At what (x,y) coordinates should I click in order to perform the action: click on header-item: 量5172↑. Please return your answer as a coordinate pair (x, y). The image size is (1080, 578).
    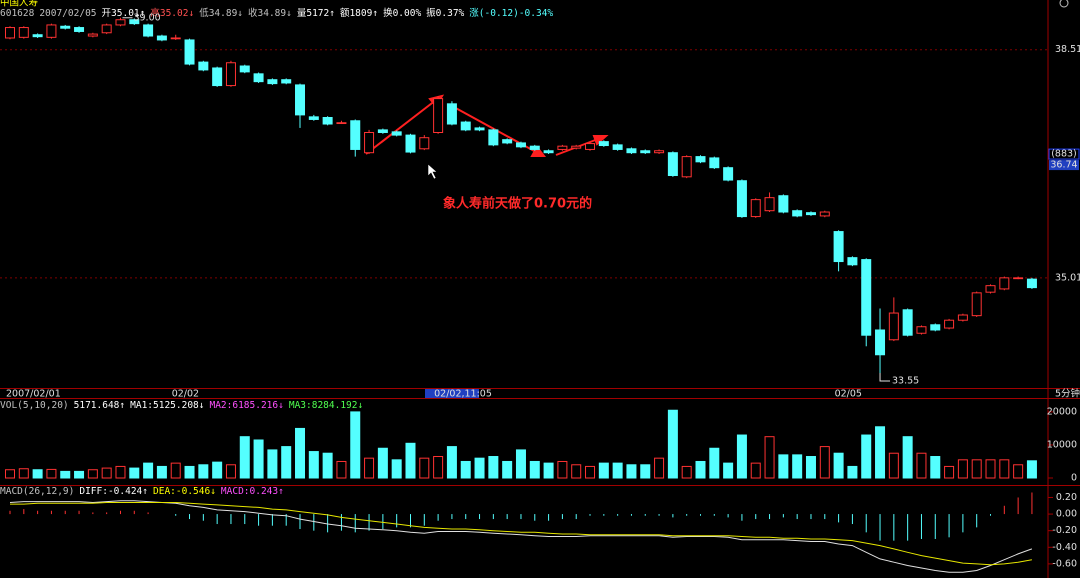
    Looking at the image, I should click on (316, 13).